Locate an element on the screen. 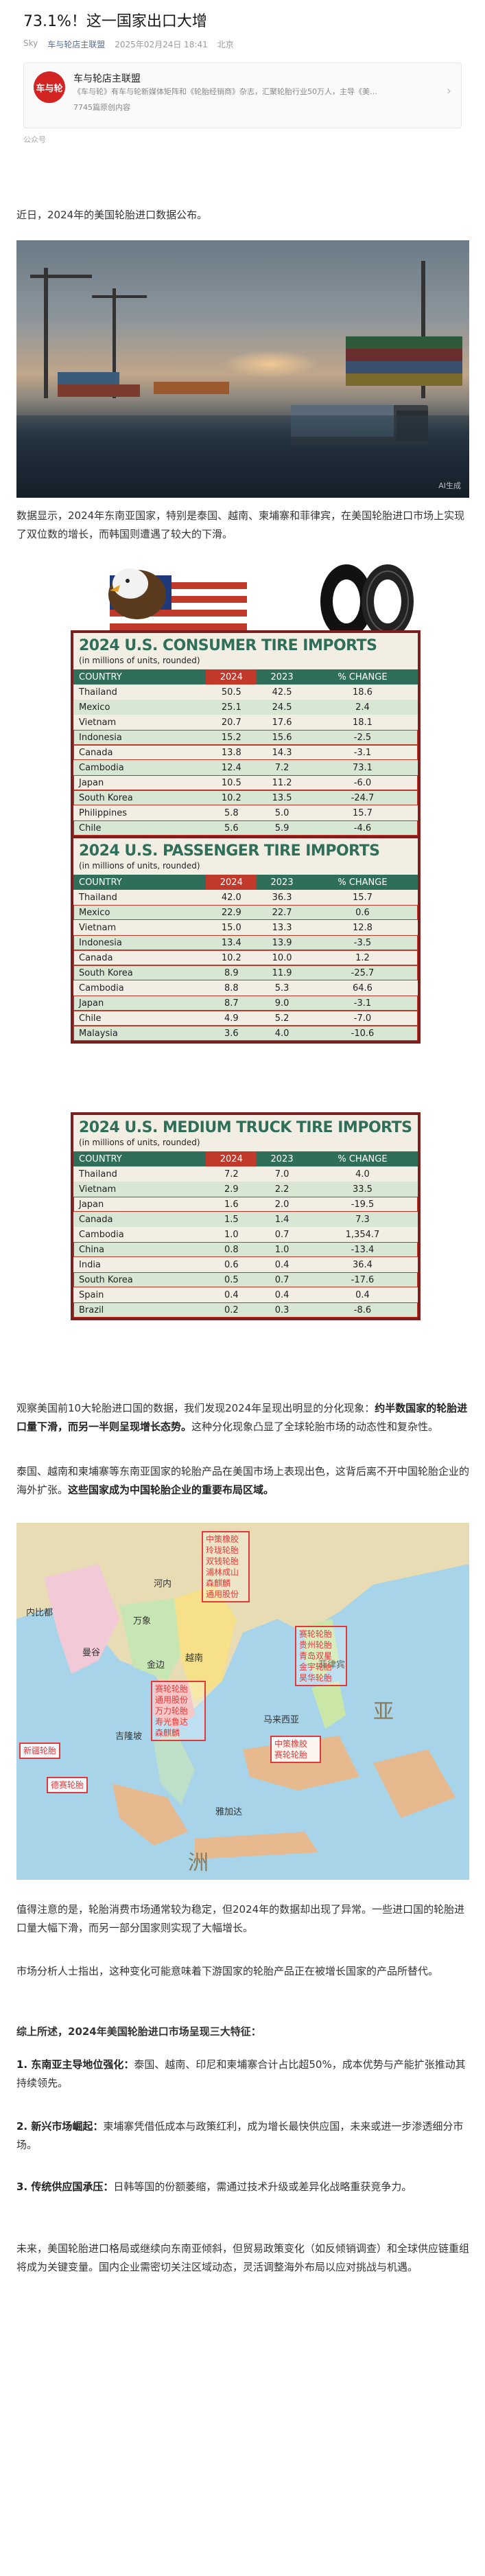 The height and width of the screenshot is (2576, 485). table-cell: 2.9 is located at coordinates (232, 1189).